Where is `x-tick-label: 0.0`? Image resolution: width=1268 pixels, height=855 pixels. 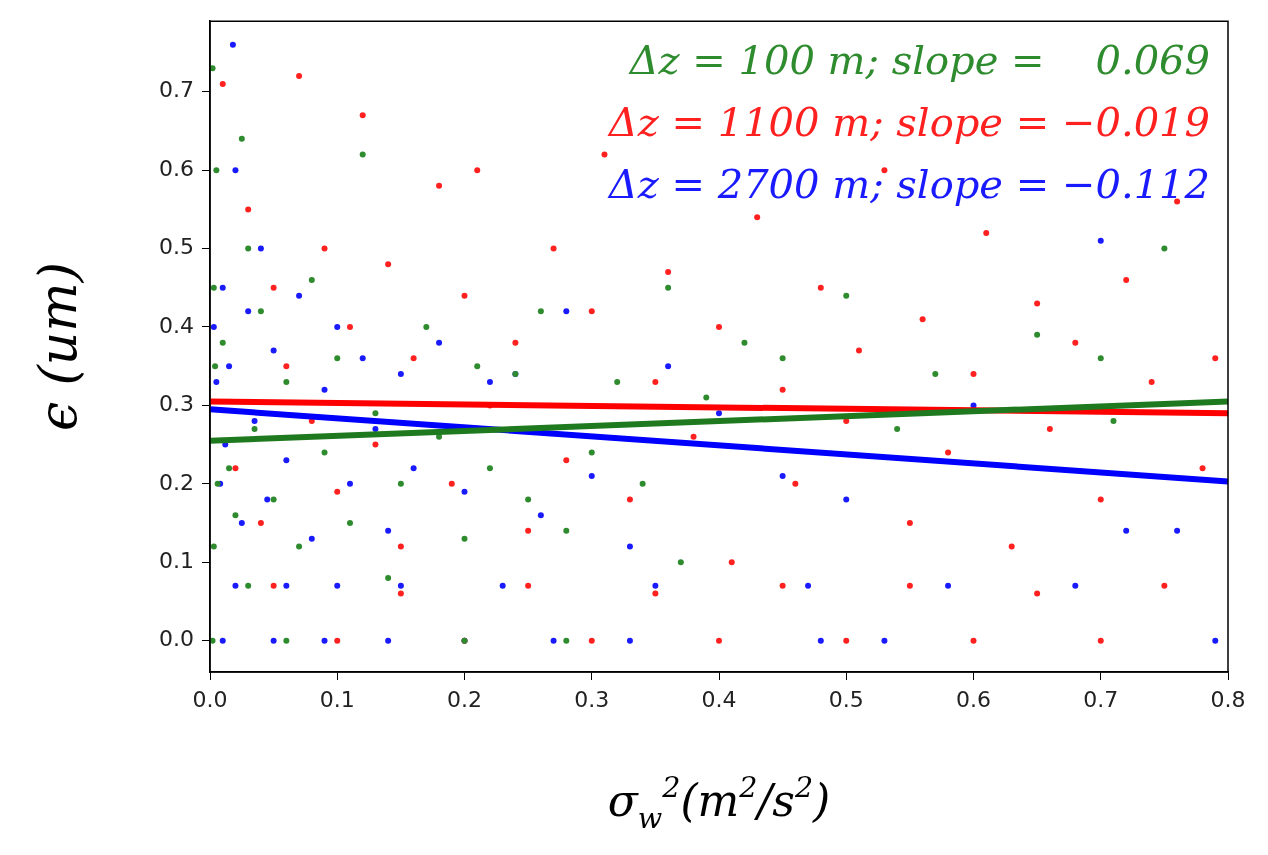
x-tick-label: 0.0 is located at coordinates (210, 699).